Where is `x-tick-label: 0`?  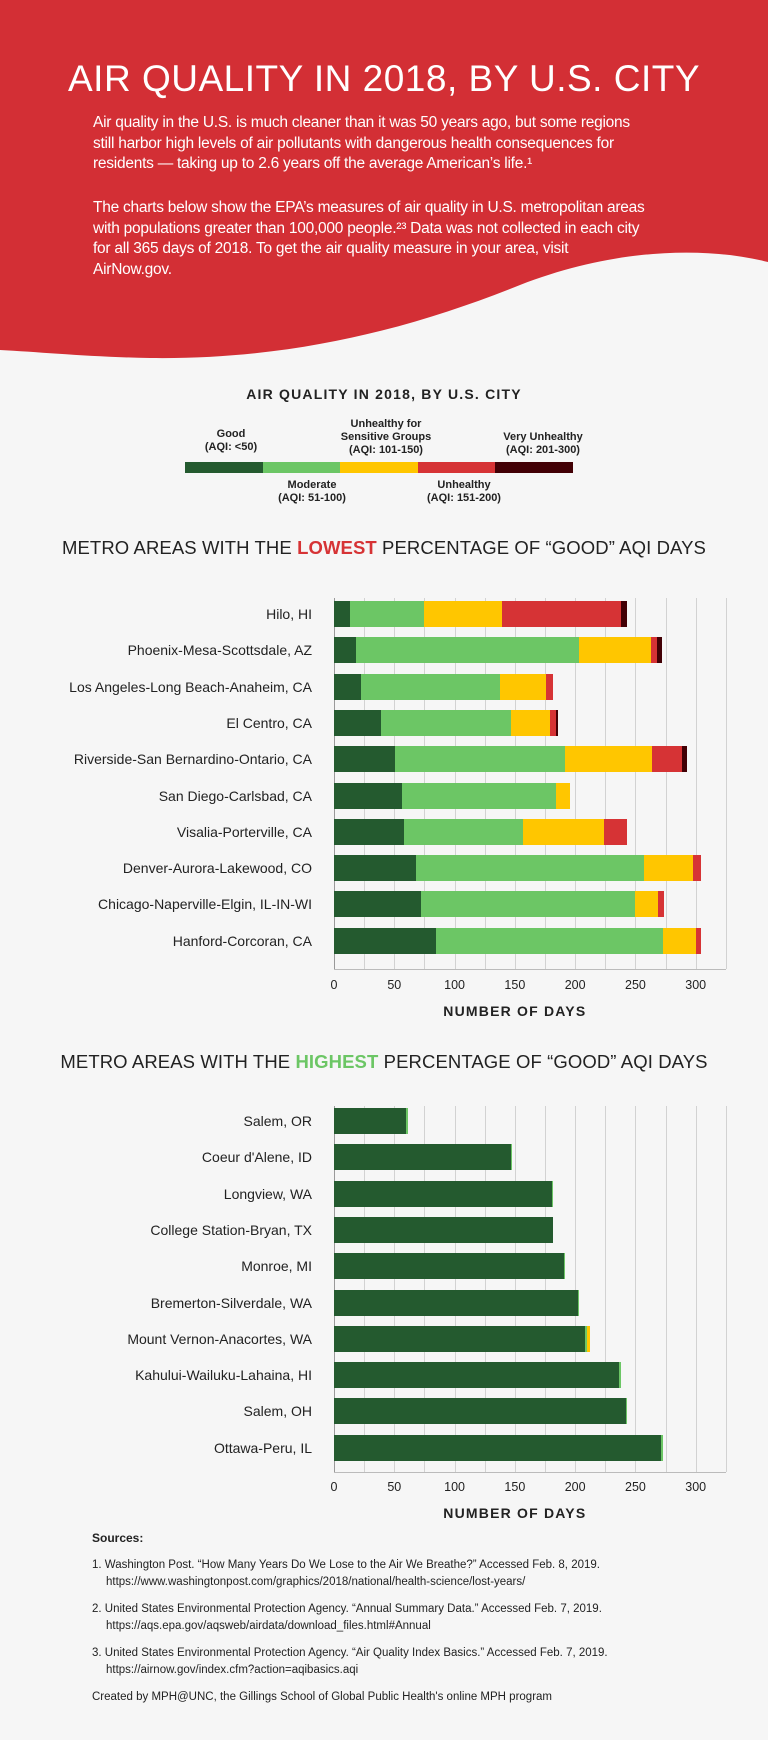
x-tick-label: 0 is located at coordinates (334, 985).